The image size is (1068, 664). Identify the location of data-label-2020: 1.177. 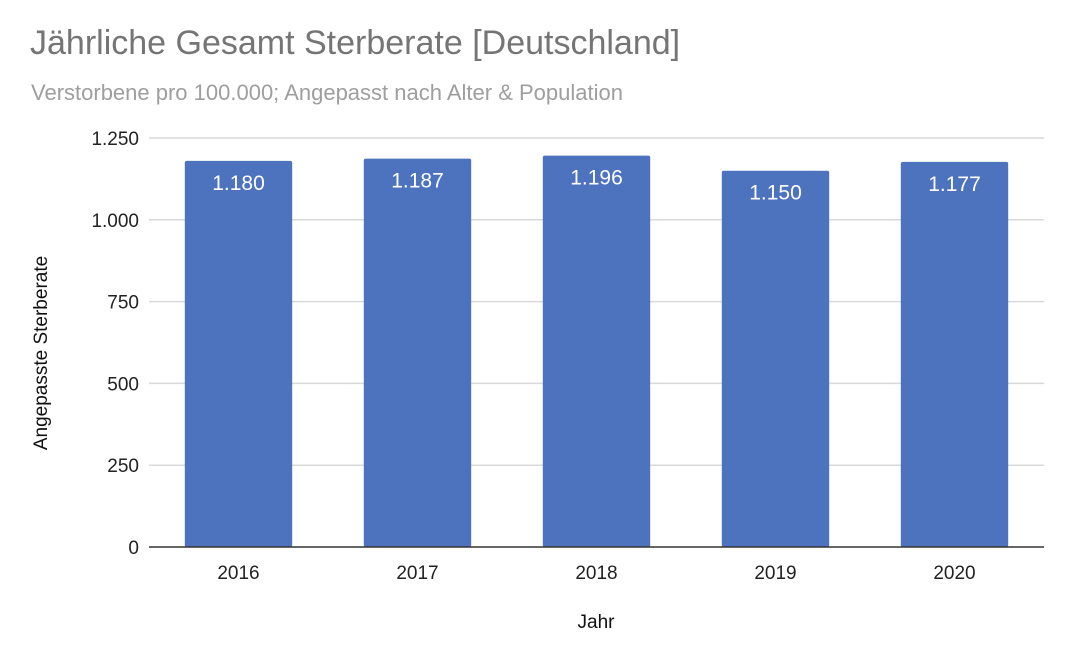
(954, 184).